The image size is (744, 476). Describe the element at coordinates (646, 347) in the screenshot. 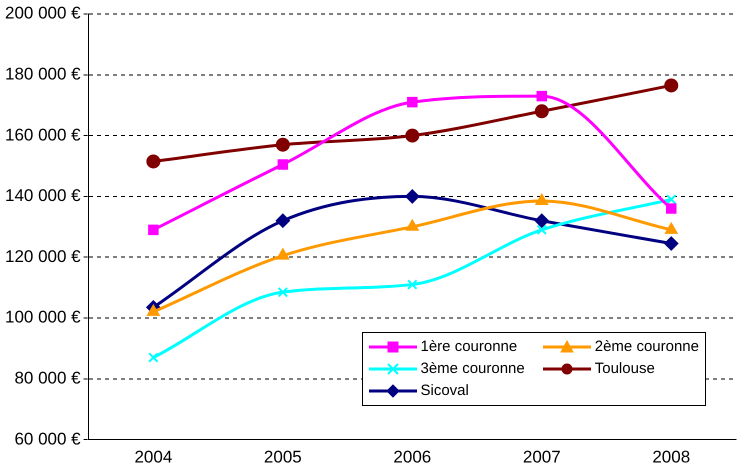

I see `legend-label: 2ème couronne` at that location.